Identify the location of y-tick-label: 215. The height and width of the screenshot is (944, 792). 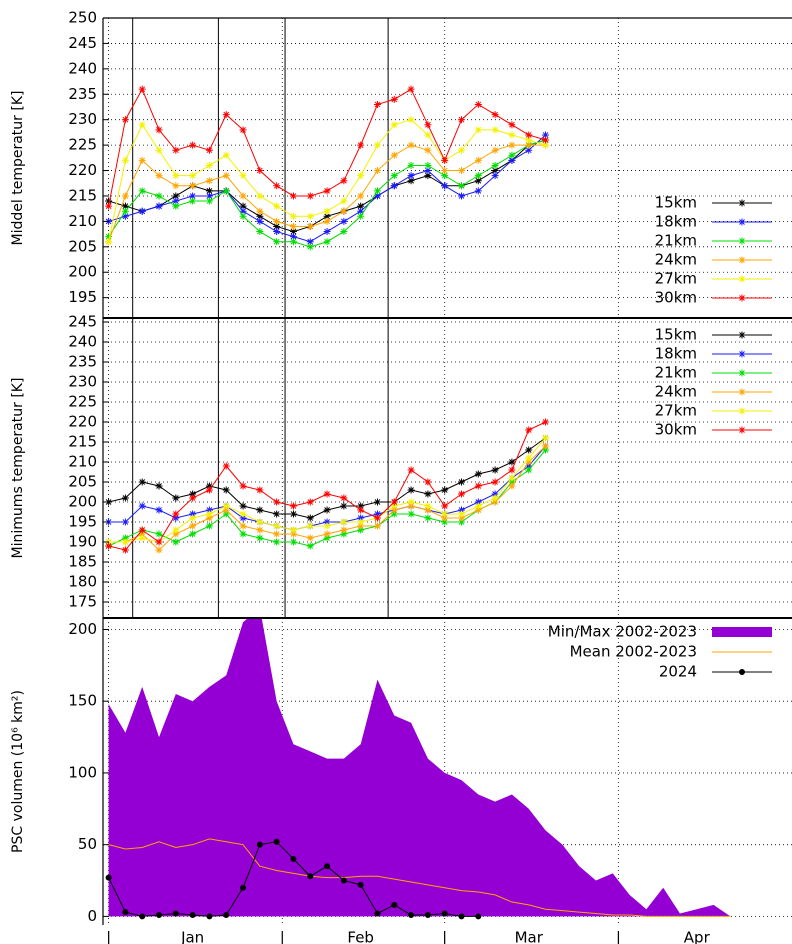
(82, 442).